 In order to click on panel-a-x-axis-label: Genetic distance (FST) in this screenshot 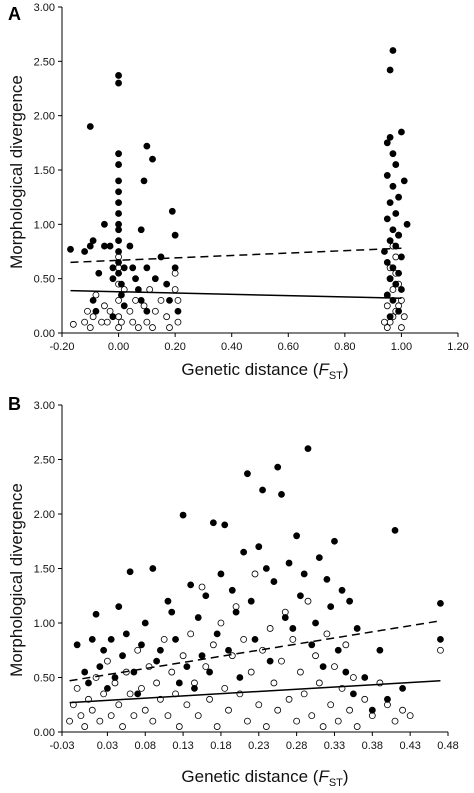, I will do `click(264, 371)`.